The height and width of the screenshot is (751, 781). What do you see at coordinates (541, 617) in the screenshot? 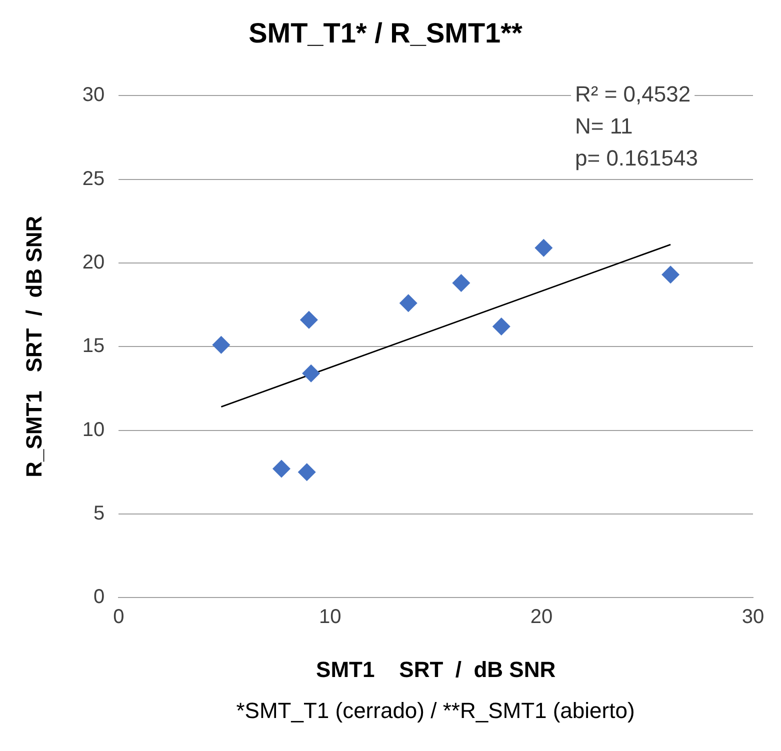
I see `x-tick-label: 20` at bounding box center [541, 617].